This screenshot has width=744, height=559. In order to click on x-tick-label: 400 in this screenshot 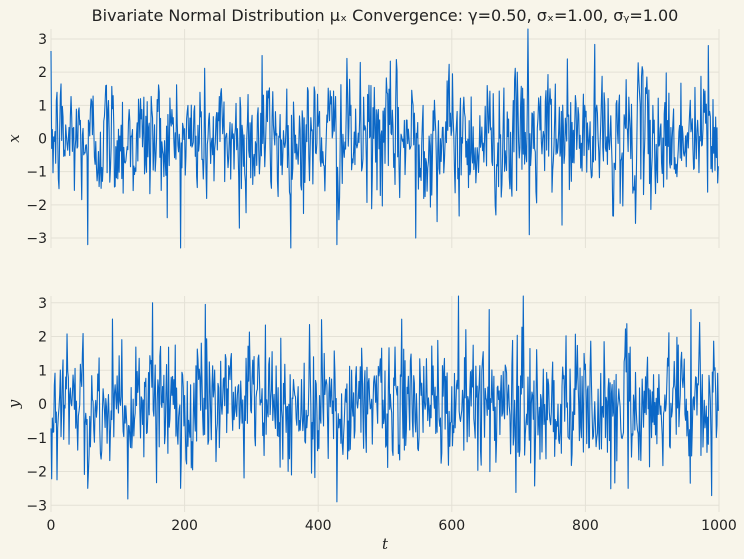, I will do `click(318, 526)`.